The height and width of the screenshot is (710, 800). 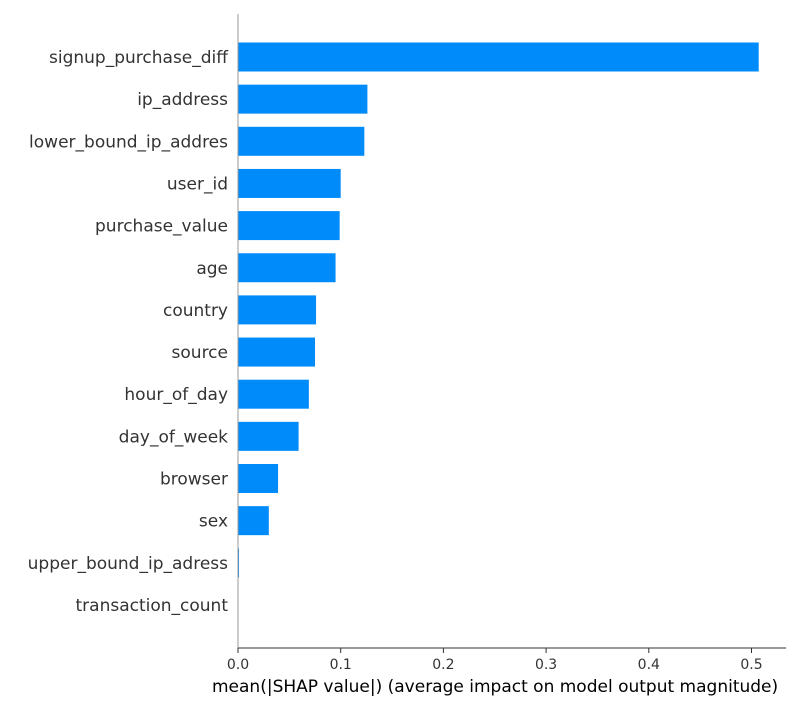 I want to click on x-tick-label: 0.1, so click(x=341, y=665).